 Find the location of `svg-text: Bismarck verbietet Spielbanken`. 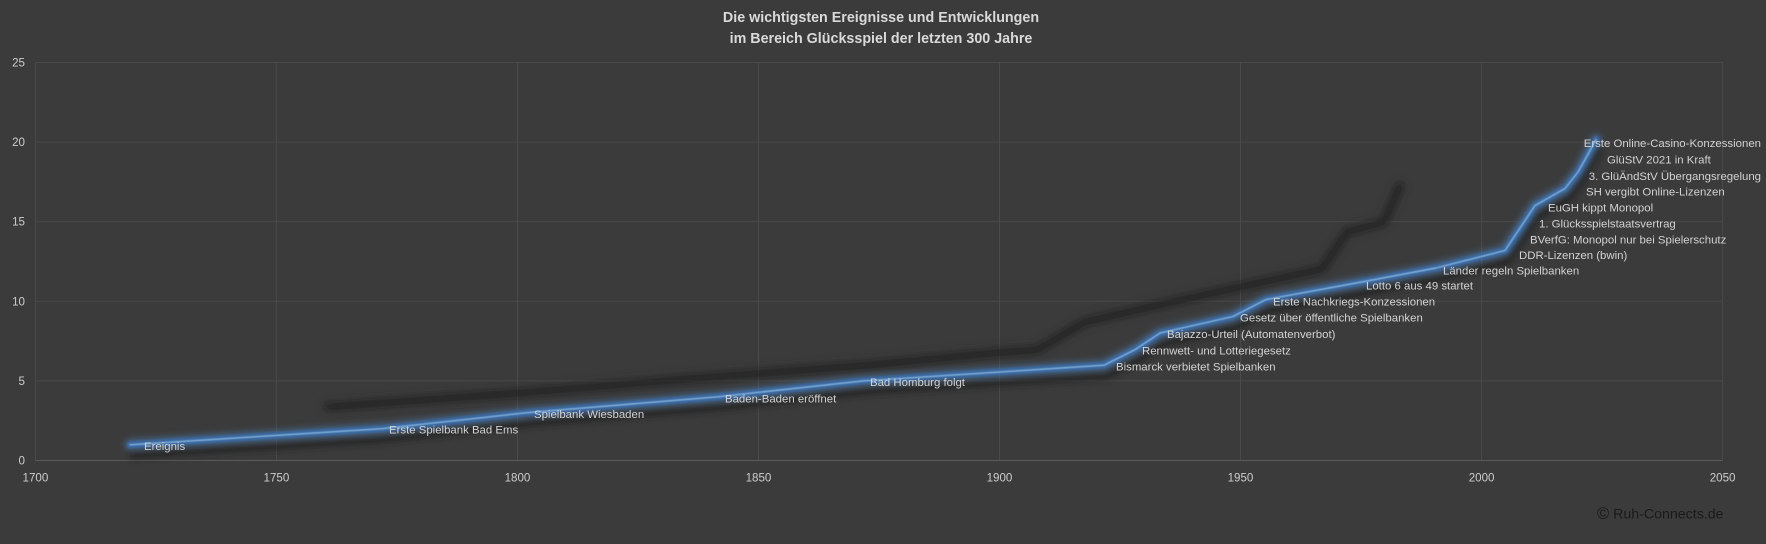

svg-text: Bismarck verbietet Spielbanken is located at coordinates (1196, 368).